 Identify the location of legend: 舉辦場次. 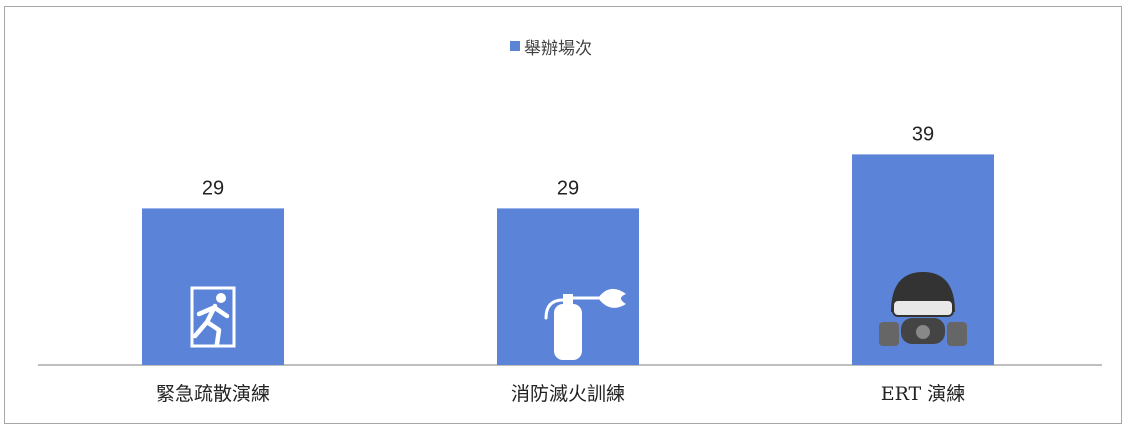
(551, 46).